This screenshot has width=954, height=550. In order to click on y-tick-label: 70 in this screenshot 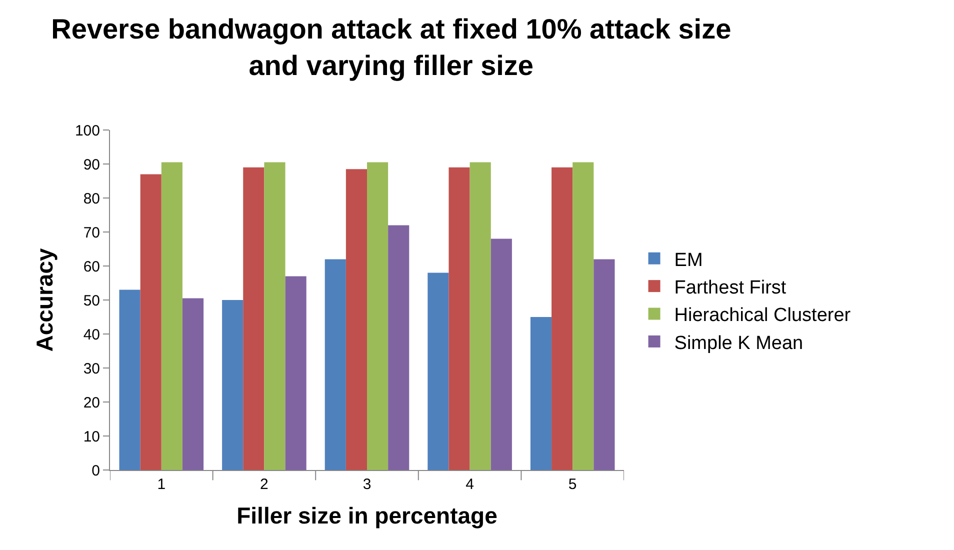, I will do `click(91, 233)`.